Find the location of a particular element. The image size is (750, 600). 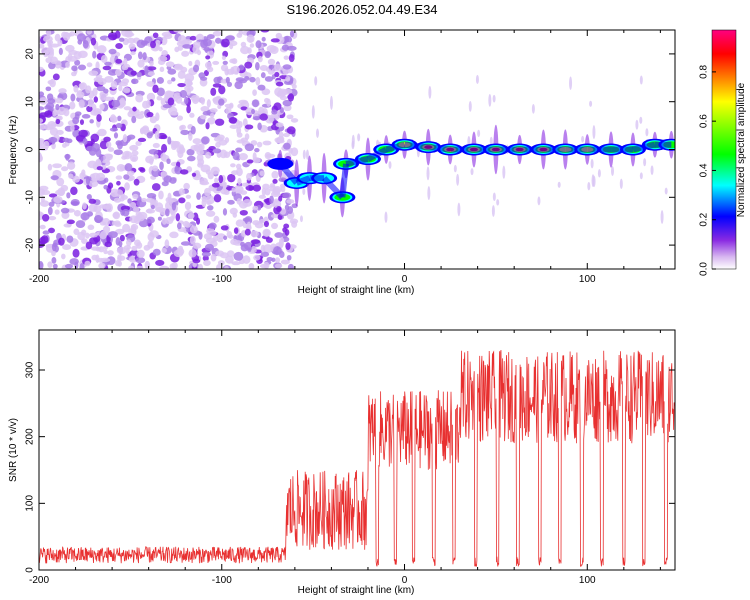

x-tick-label: -100 is located at coordinates (222, 580).